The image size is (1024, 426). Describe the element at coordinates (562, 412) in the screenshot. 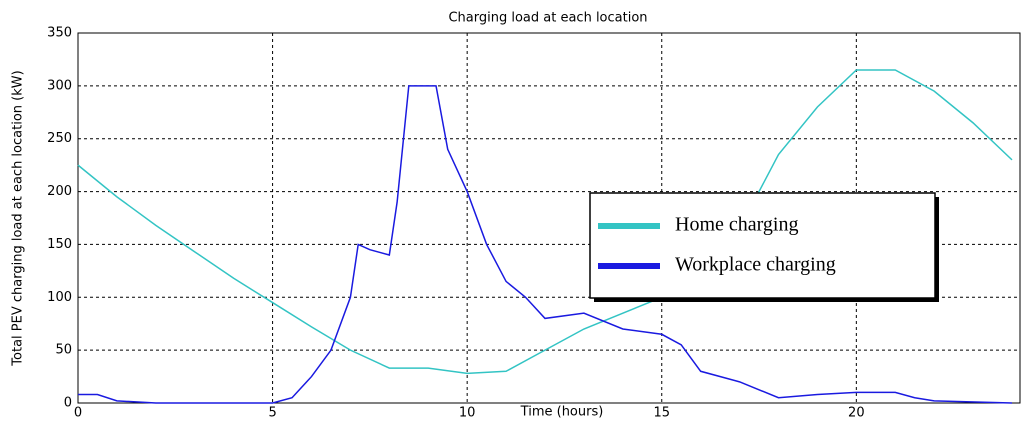

I see `x-axis-label: Time (hours)` at that location.